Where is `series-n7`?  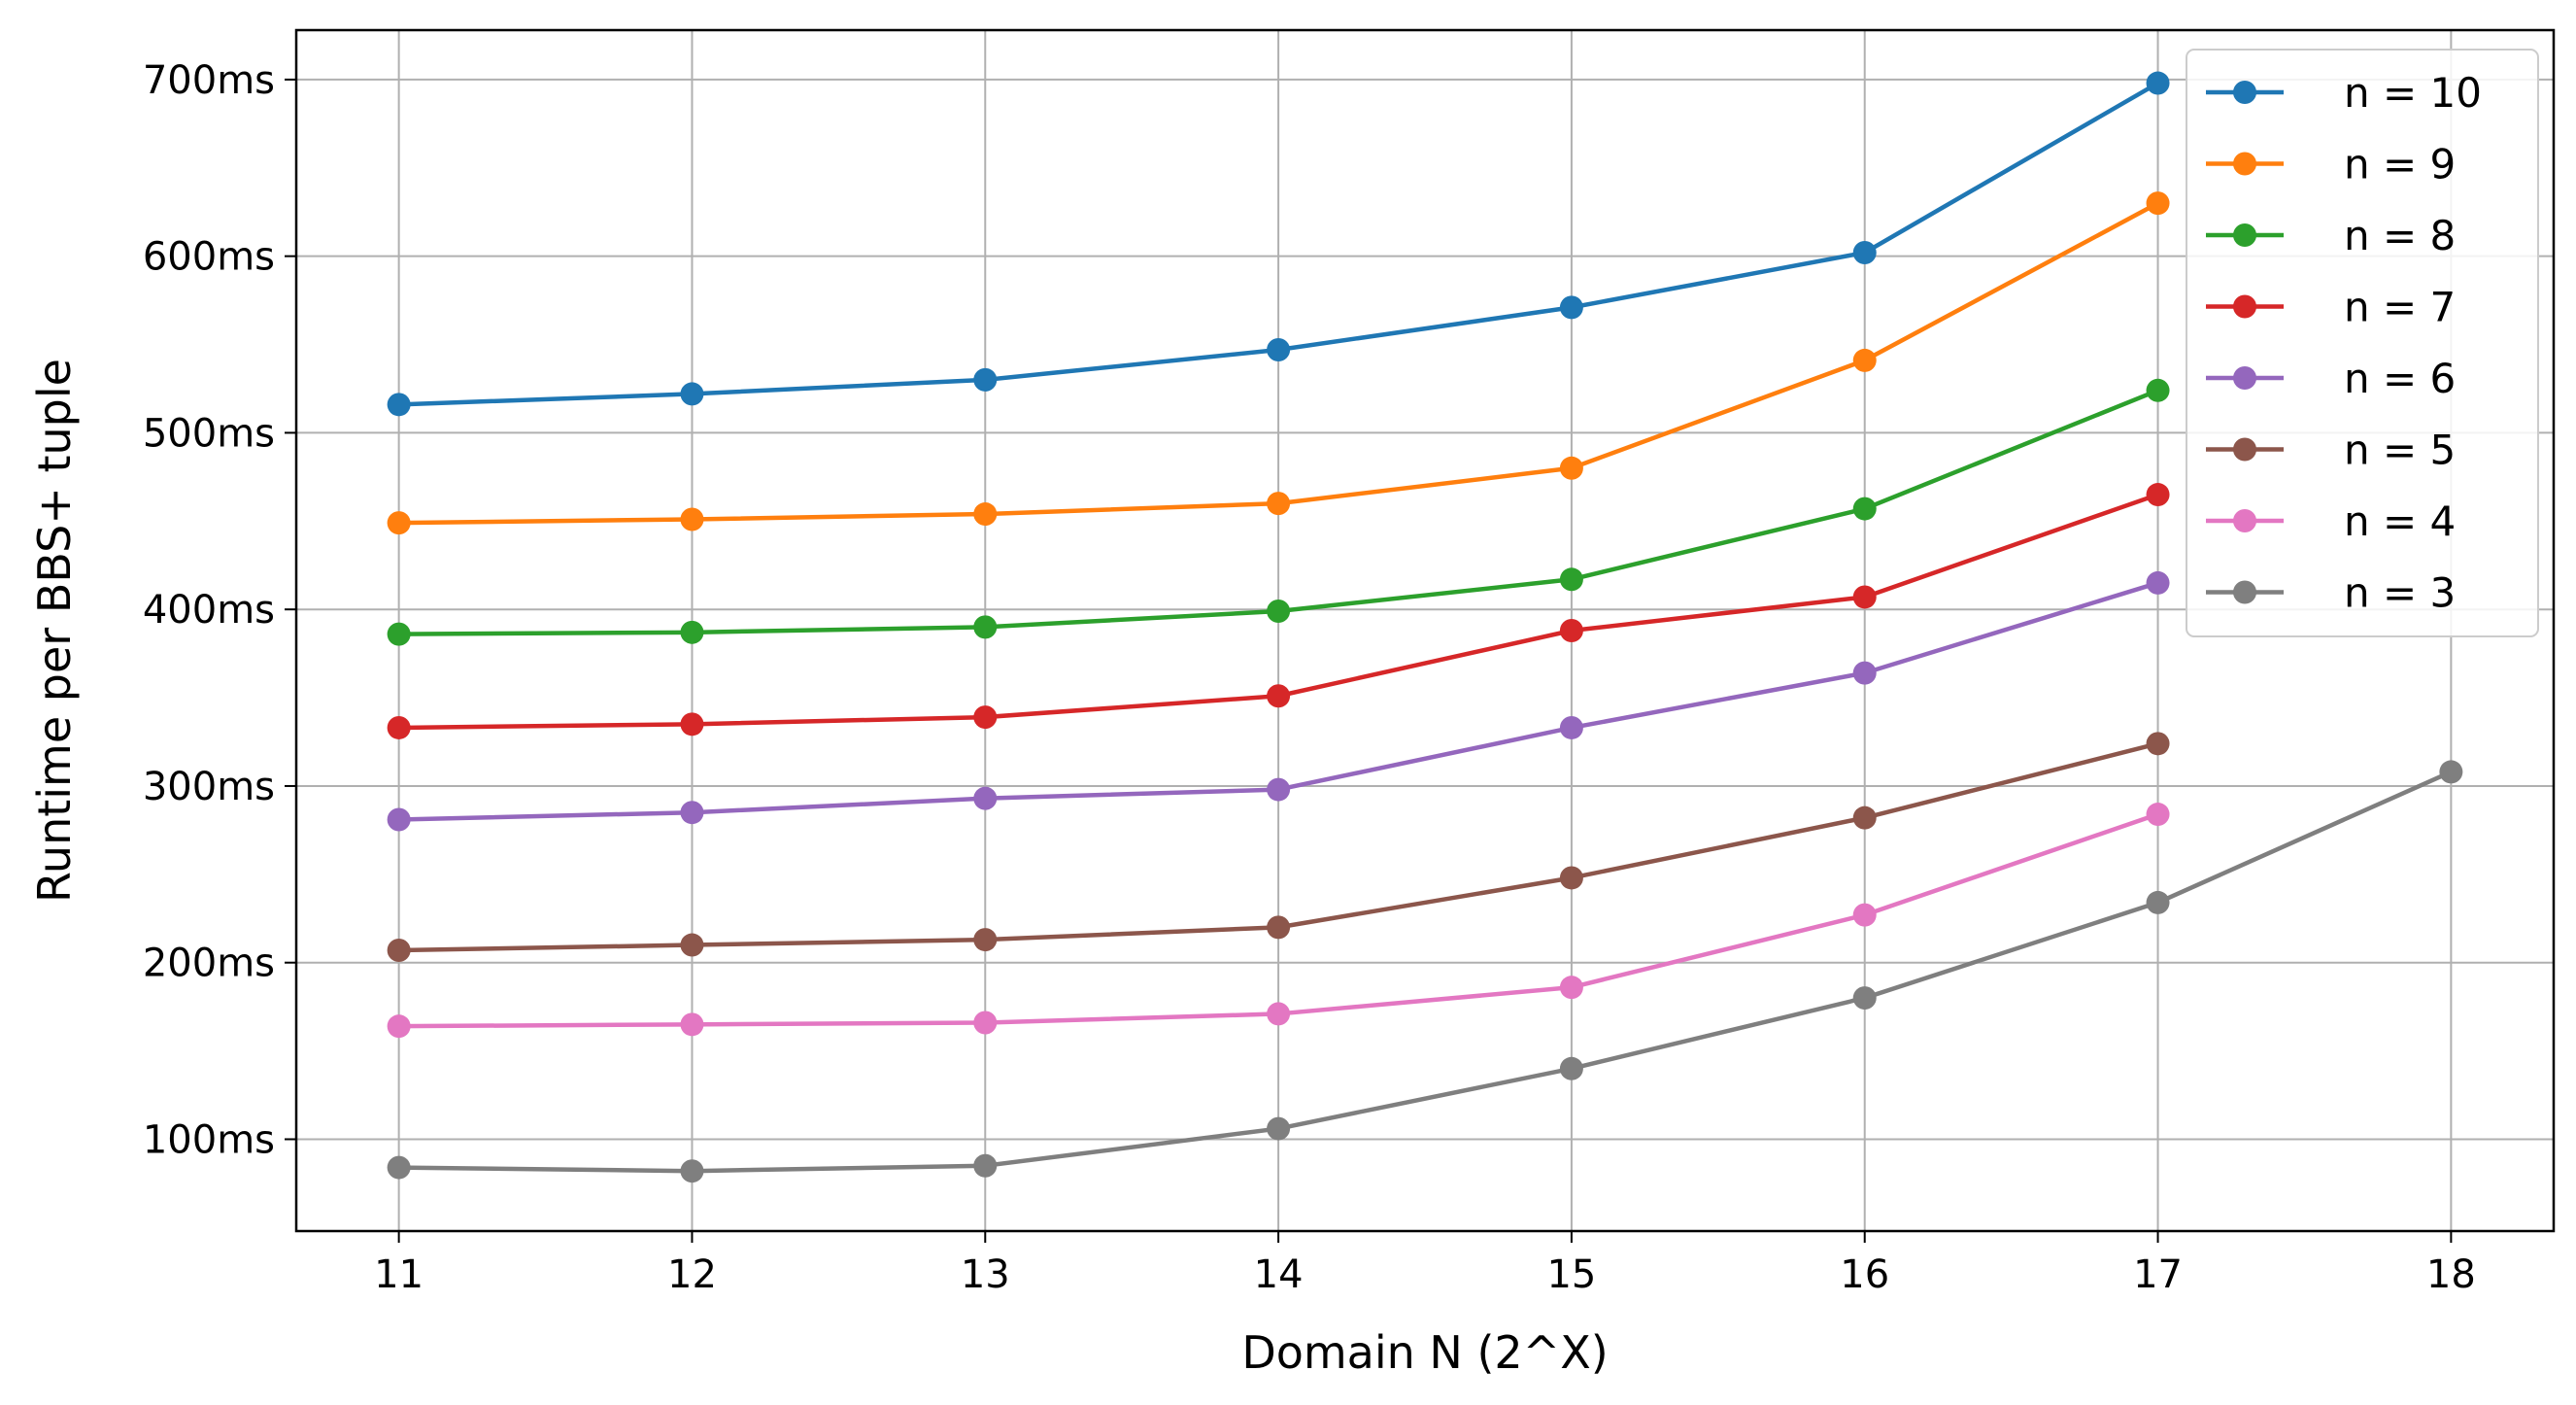 series-n7 is located at coordinates (1278, 611).